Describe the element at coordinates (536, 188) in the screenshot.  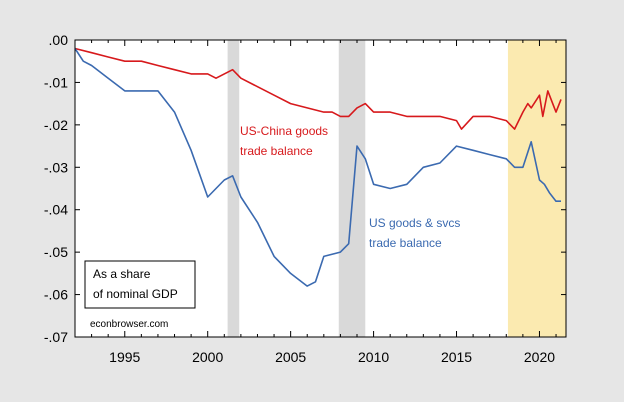
I see `highlight-band` at that location.